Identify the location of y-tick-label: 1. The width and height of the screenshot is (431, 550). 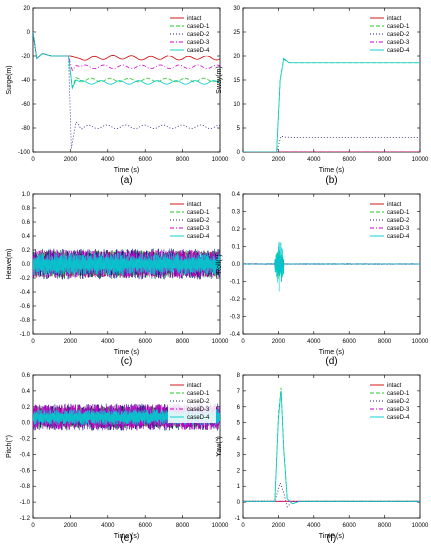
(239, 487).